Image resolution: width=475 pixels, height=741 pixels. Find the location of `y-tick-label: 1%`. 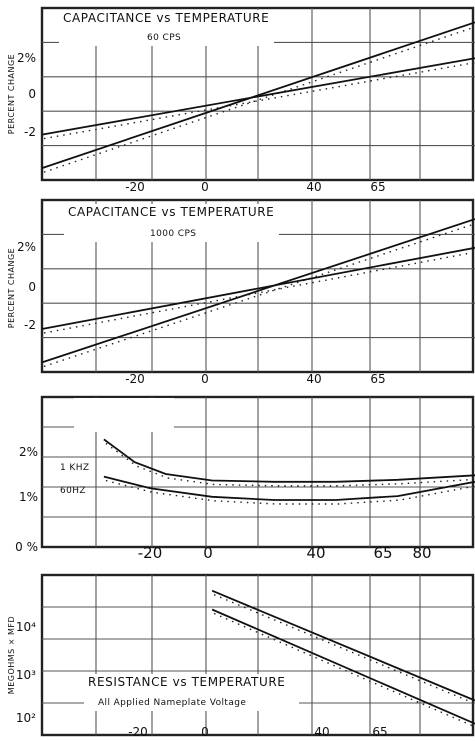

y-tick-label: 1% is located at coordinates (28, 497).